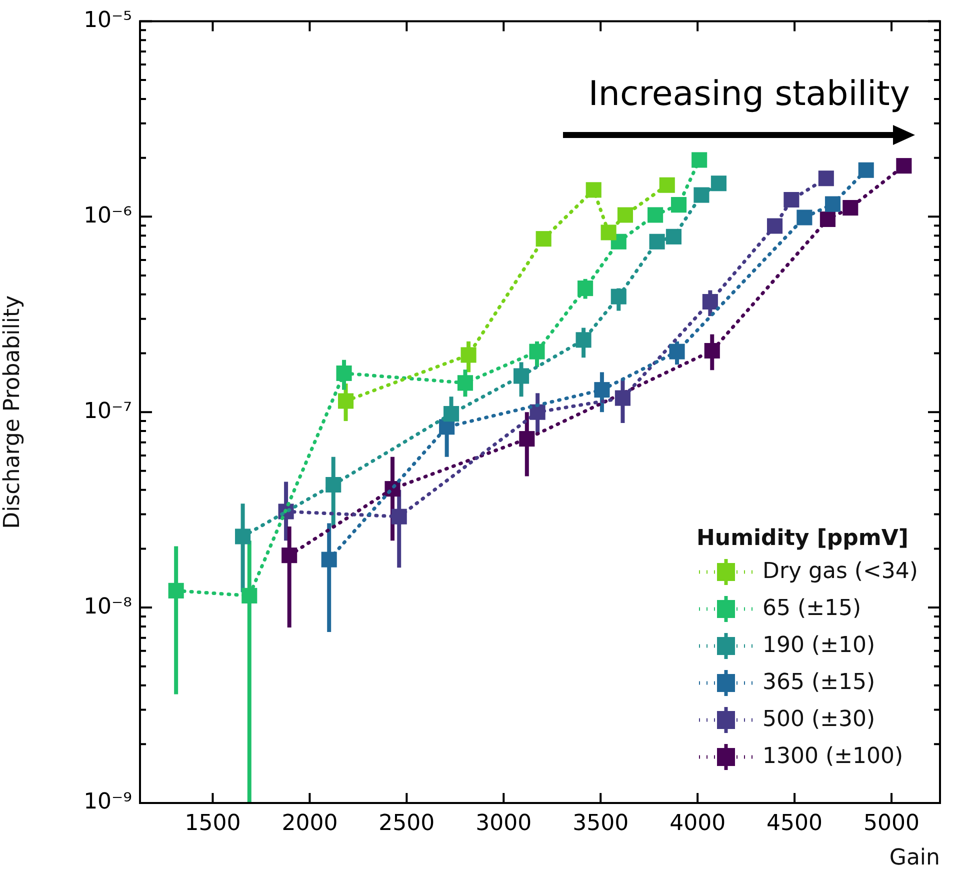 This screenshot has width=956, height=876. I want to click on x-tick-label: 4500, so click(794, 823).